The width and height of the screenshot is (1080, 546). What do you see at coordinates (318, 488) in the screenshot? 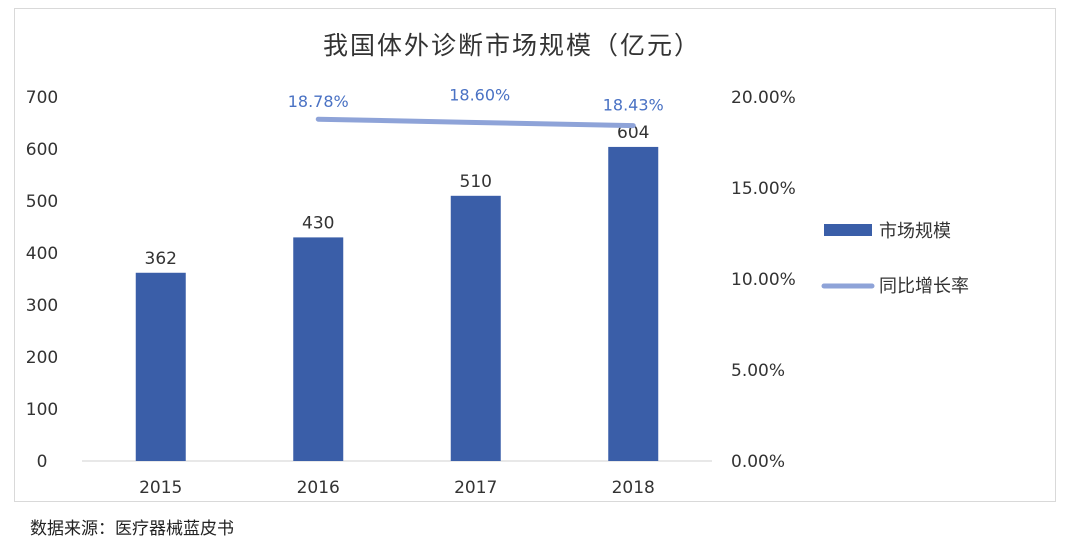
I see `x-tick-label: 2016` at bounding box center [318, 488].